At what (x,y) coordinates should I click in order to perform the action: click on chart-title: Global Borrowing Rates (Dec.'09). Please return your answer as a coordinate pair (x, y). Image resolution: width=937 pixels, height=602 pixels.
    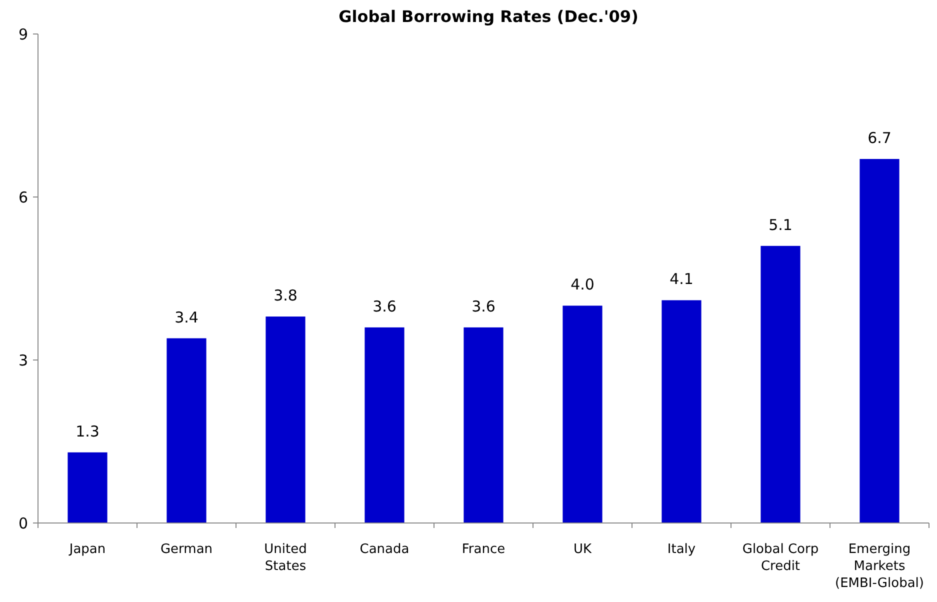
    Looking at the image, I should click on (488, 16).